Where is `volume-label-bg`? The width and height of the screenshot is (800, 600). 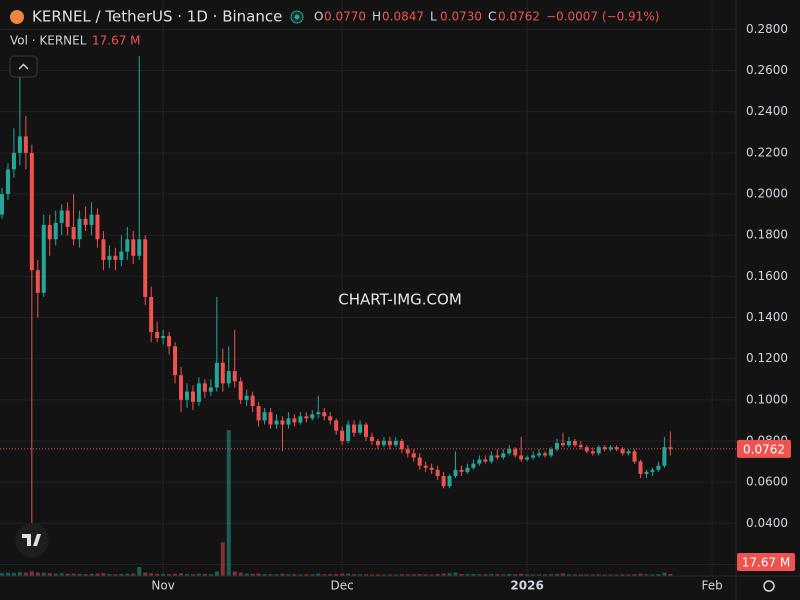
volume-label-bg is located at coordinates (766, 562).